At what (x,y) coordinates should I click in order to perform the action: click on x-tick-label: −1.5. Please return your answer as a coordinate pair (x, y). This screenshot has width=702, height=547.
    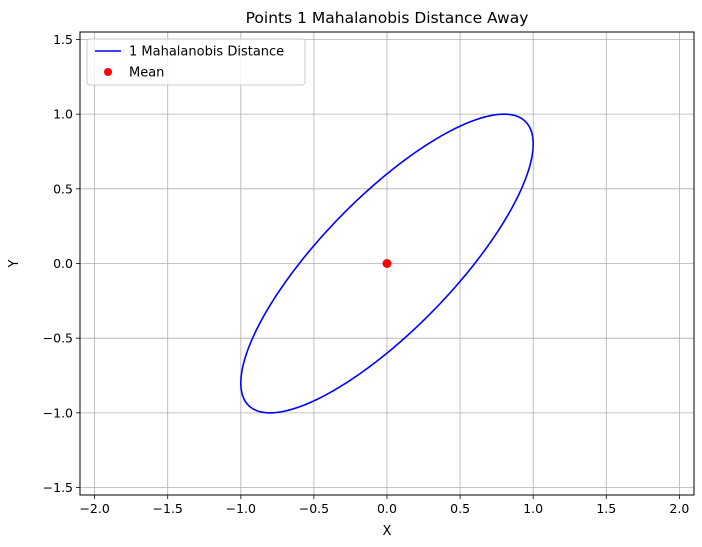
    Looking at the image, I should click on (168, 508).